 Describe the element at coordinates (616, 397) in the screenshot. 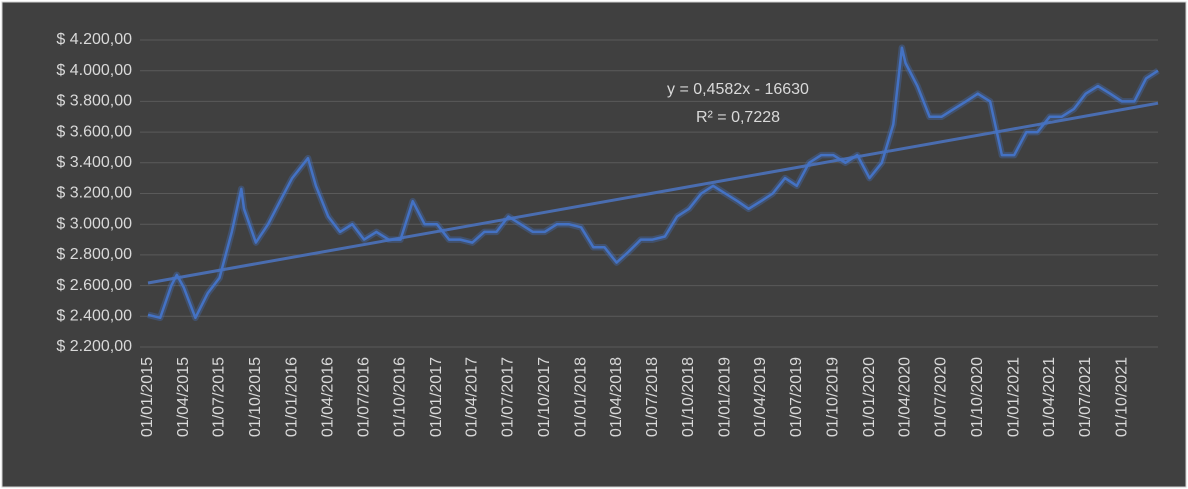

I see `x-tick-label: 01/04/2018` at that location.